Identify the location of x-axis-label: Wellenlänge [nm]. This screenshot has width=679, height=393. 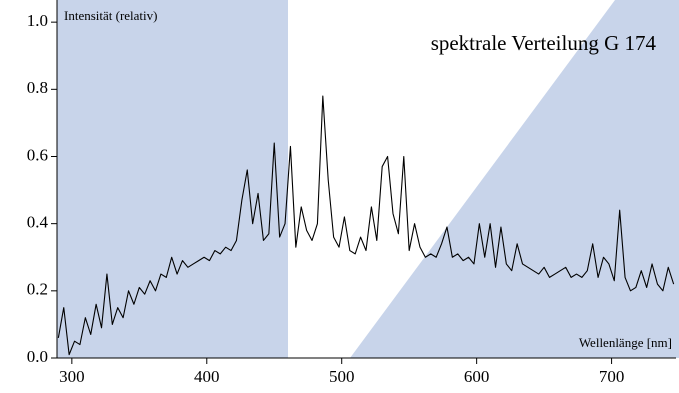
(625, 342).